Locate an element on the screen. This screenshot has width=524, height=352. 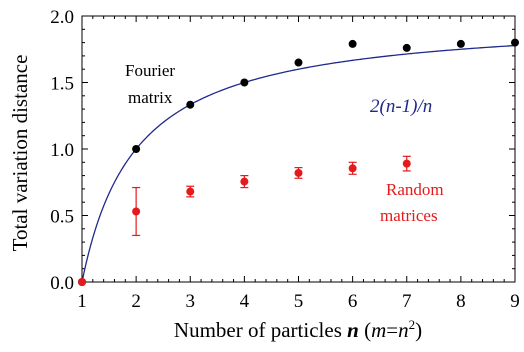
x-tick-label: 9 is located at coordinates (515, 301).